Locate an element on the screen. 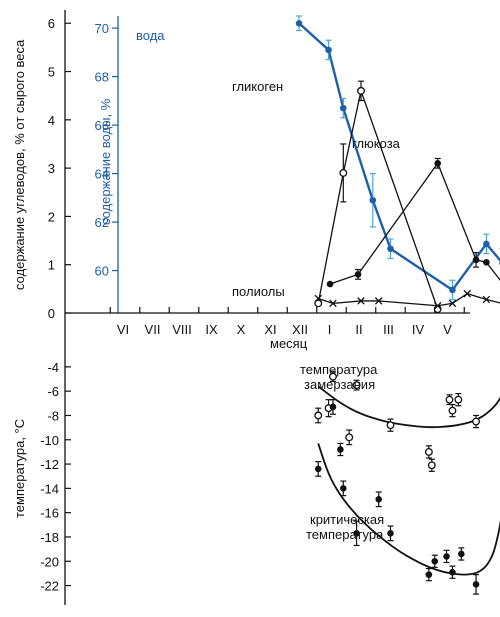 The height and width of the screenshot is (617, 500). y-tick-label-temperature: -10 is located at coordinates (49, 440).